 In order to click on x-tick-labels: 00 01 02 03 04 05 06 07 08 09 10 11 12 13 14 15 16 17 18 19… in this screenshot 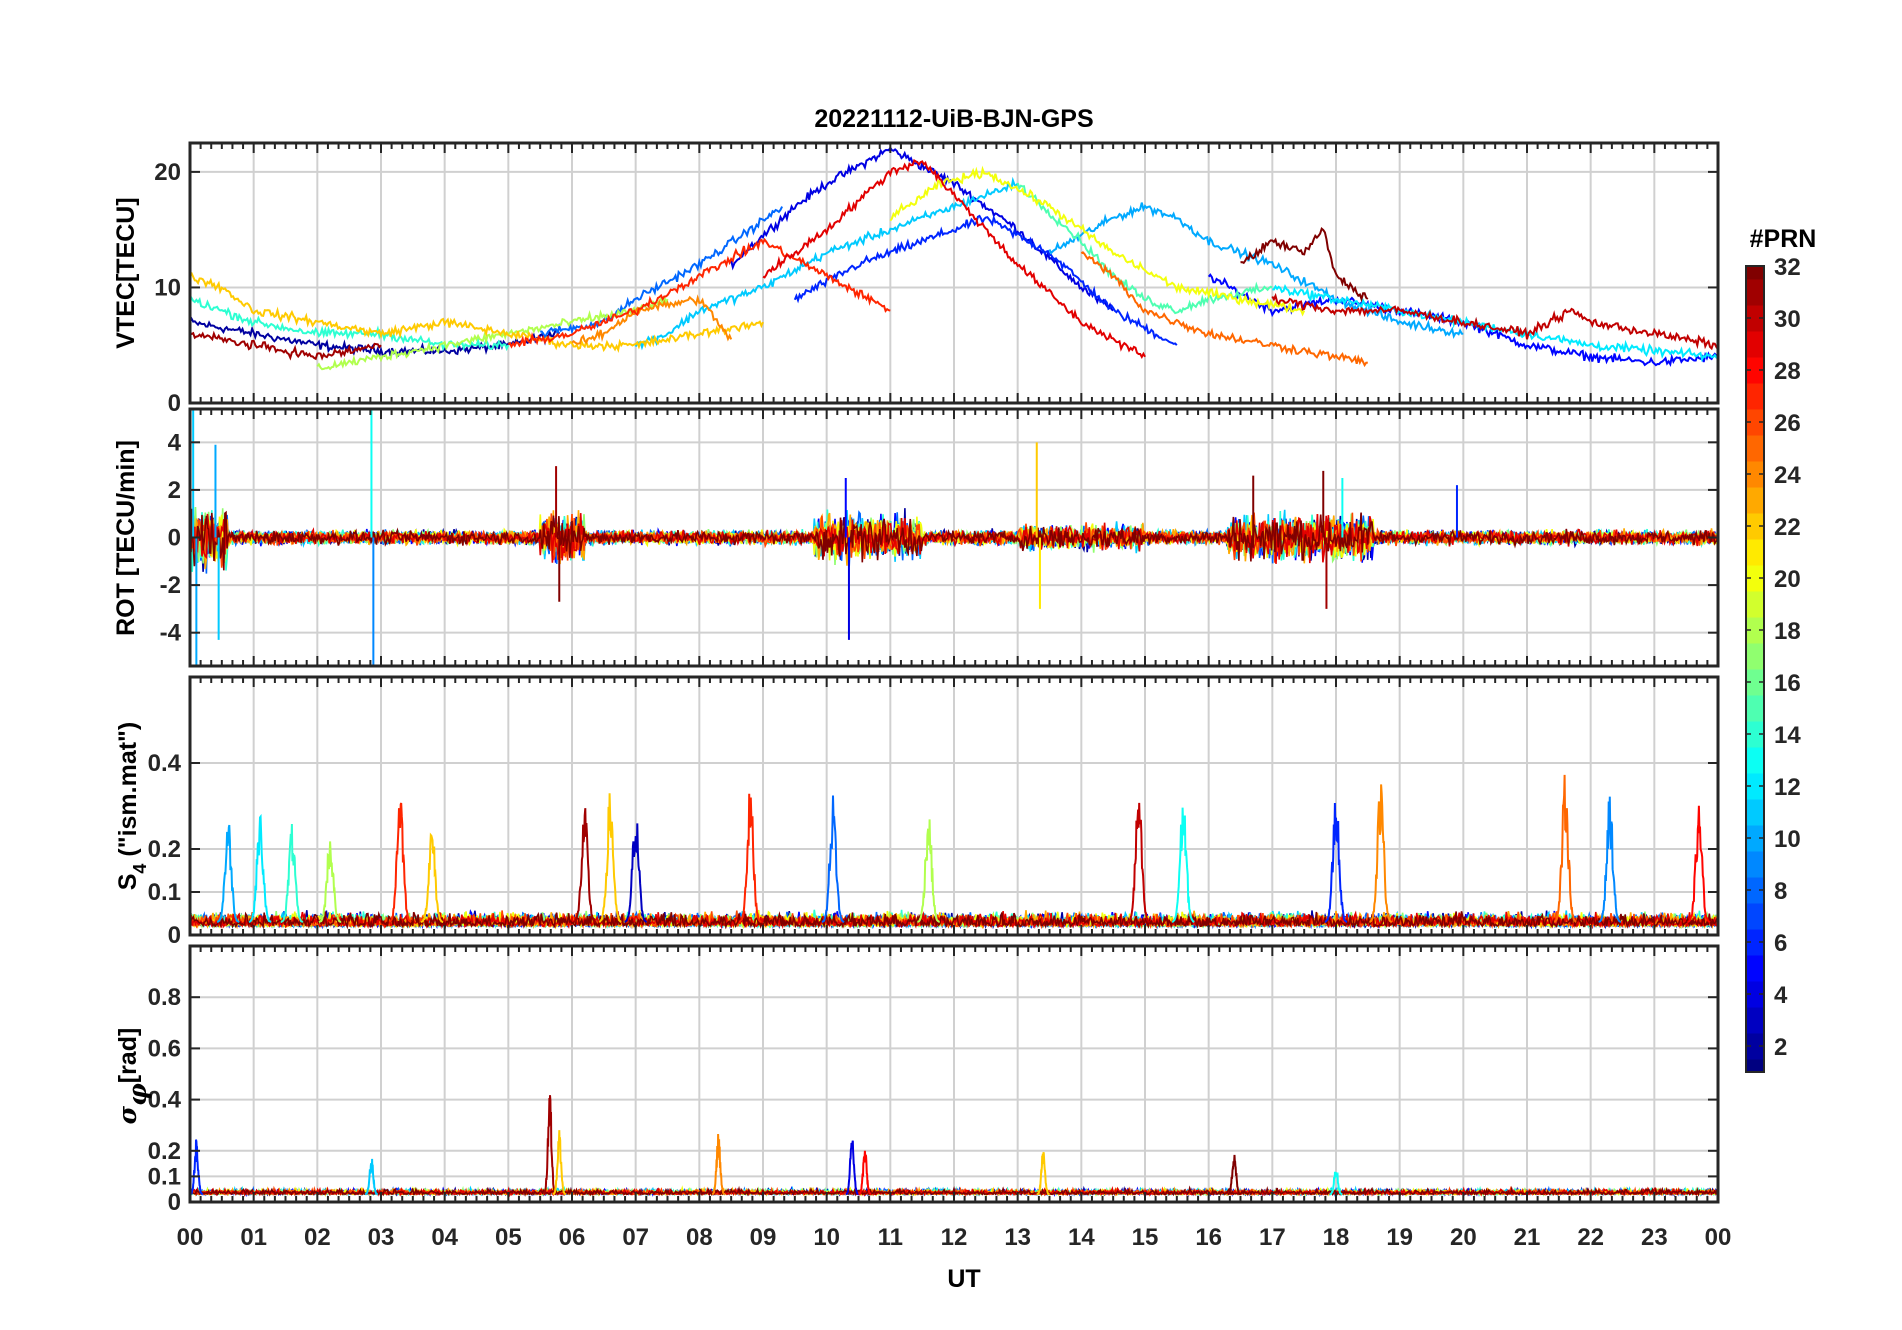, I will do `click(954, 1237)`.